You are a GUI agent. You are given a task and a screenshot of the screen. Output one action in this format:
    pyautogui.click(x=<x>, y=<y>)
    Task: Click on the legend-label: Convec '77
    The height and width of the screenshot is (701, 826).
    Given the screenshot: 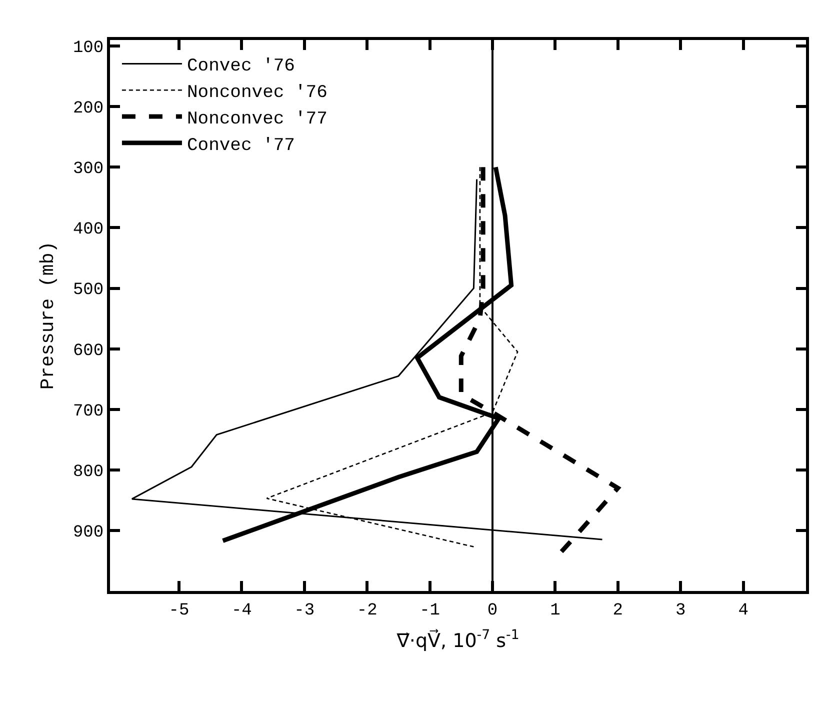 What is the action you would take?
    pyautogui.click(x=240, y=146)
    